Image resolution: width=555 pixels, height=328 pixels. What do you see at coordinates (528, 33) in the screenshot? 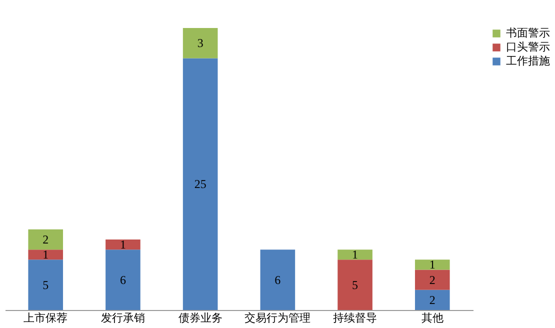
I see `legend-label: 书面警示` at bounding box center [528, 33].